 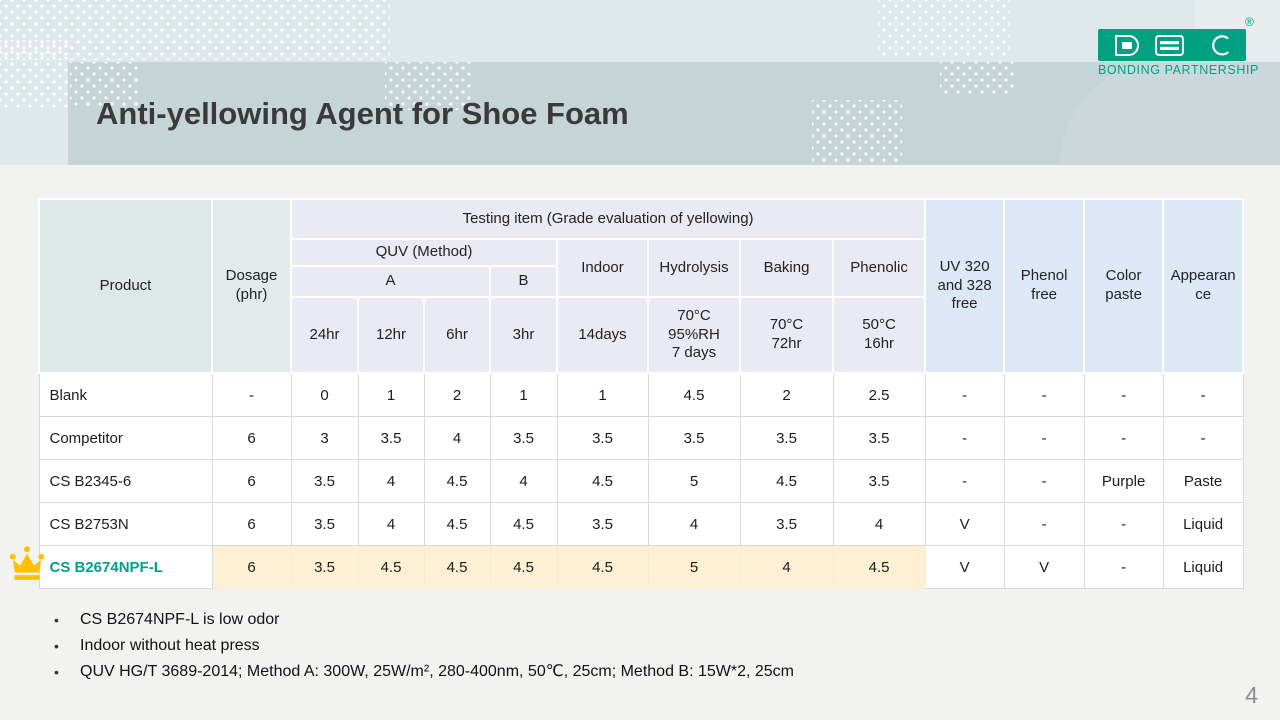 I want to click on table-cell: 0, so click(x=324, y=394).